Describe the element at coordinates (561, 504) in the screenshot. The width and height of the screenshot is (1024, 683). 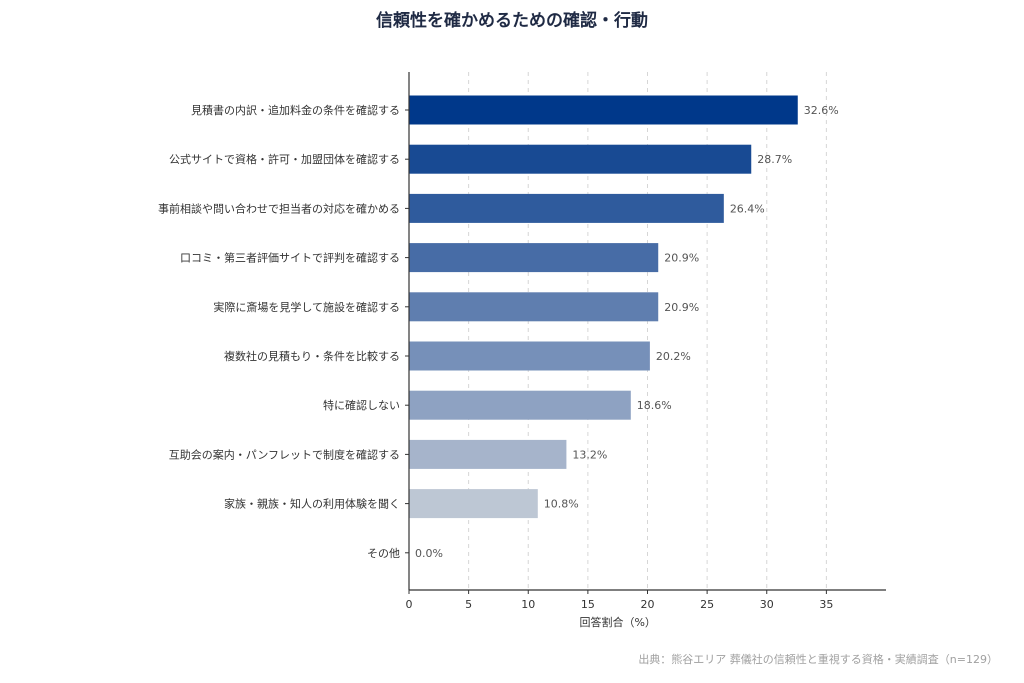
I see `value-label: 10.8%` at that location.